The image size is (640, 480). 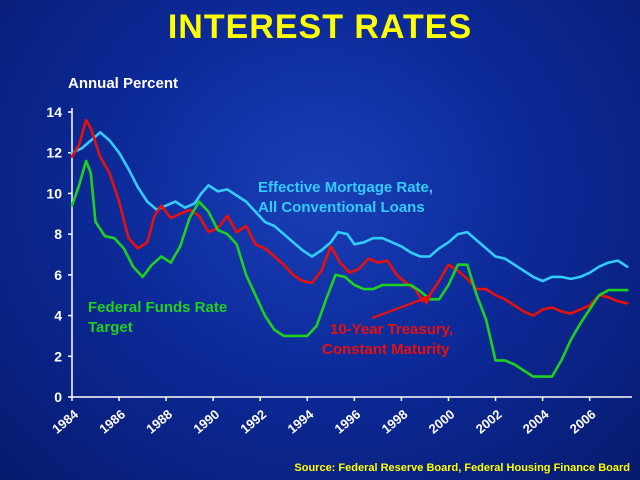 What do you see at coordinates (54, 193) in the screenshot?
I see `y-tick-label: 10` at bounding box center [54, 193].